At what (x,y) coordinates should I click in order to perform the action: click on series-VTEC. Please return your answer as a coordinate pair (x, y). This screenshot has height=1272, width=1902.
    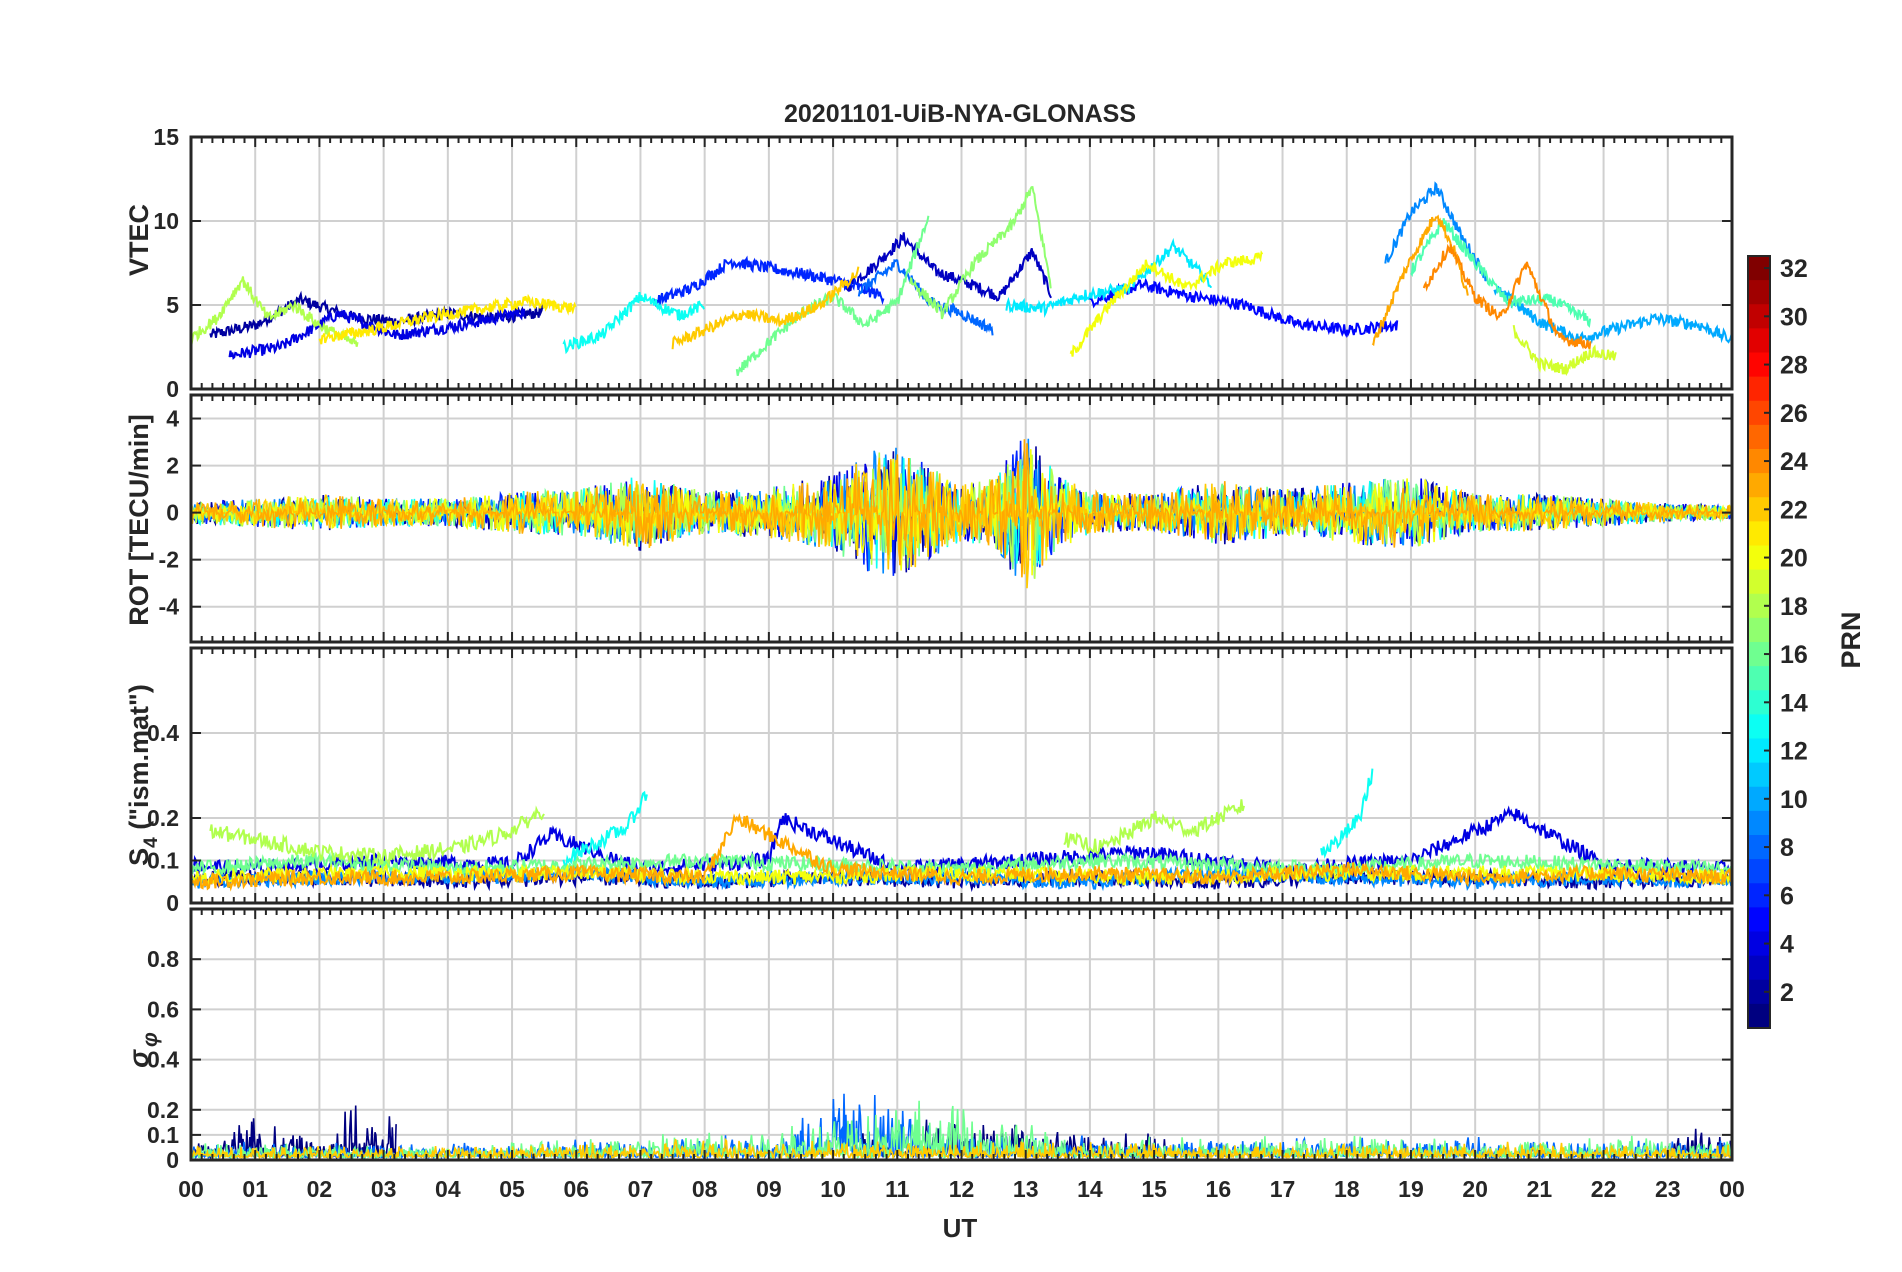
    Looking at the image, I should click on (961, 279).